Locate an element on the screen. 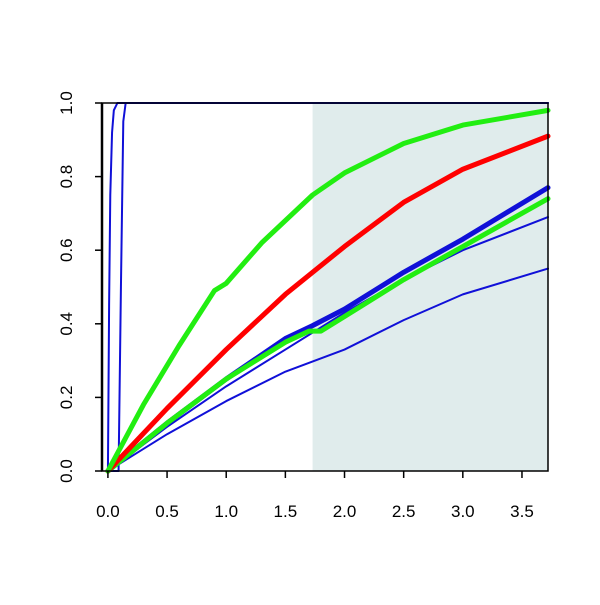  x-tick-label: 1.0 is located at coordinates (226, 511).